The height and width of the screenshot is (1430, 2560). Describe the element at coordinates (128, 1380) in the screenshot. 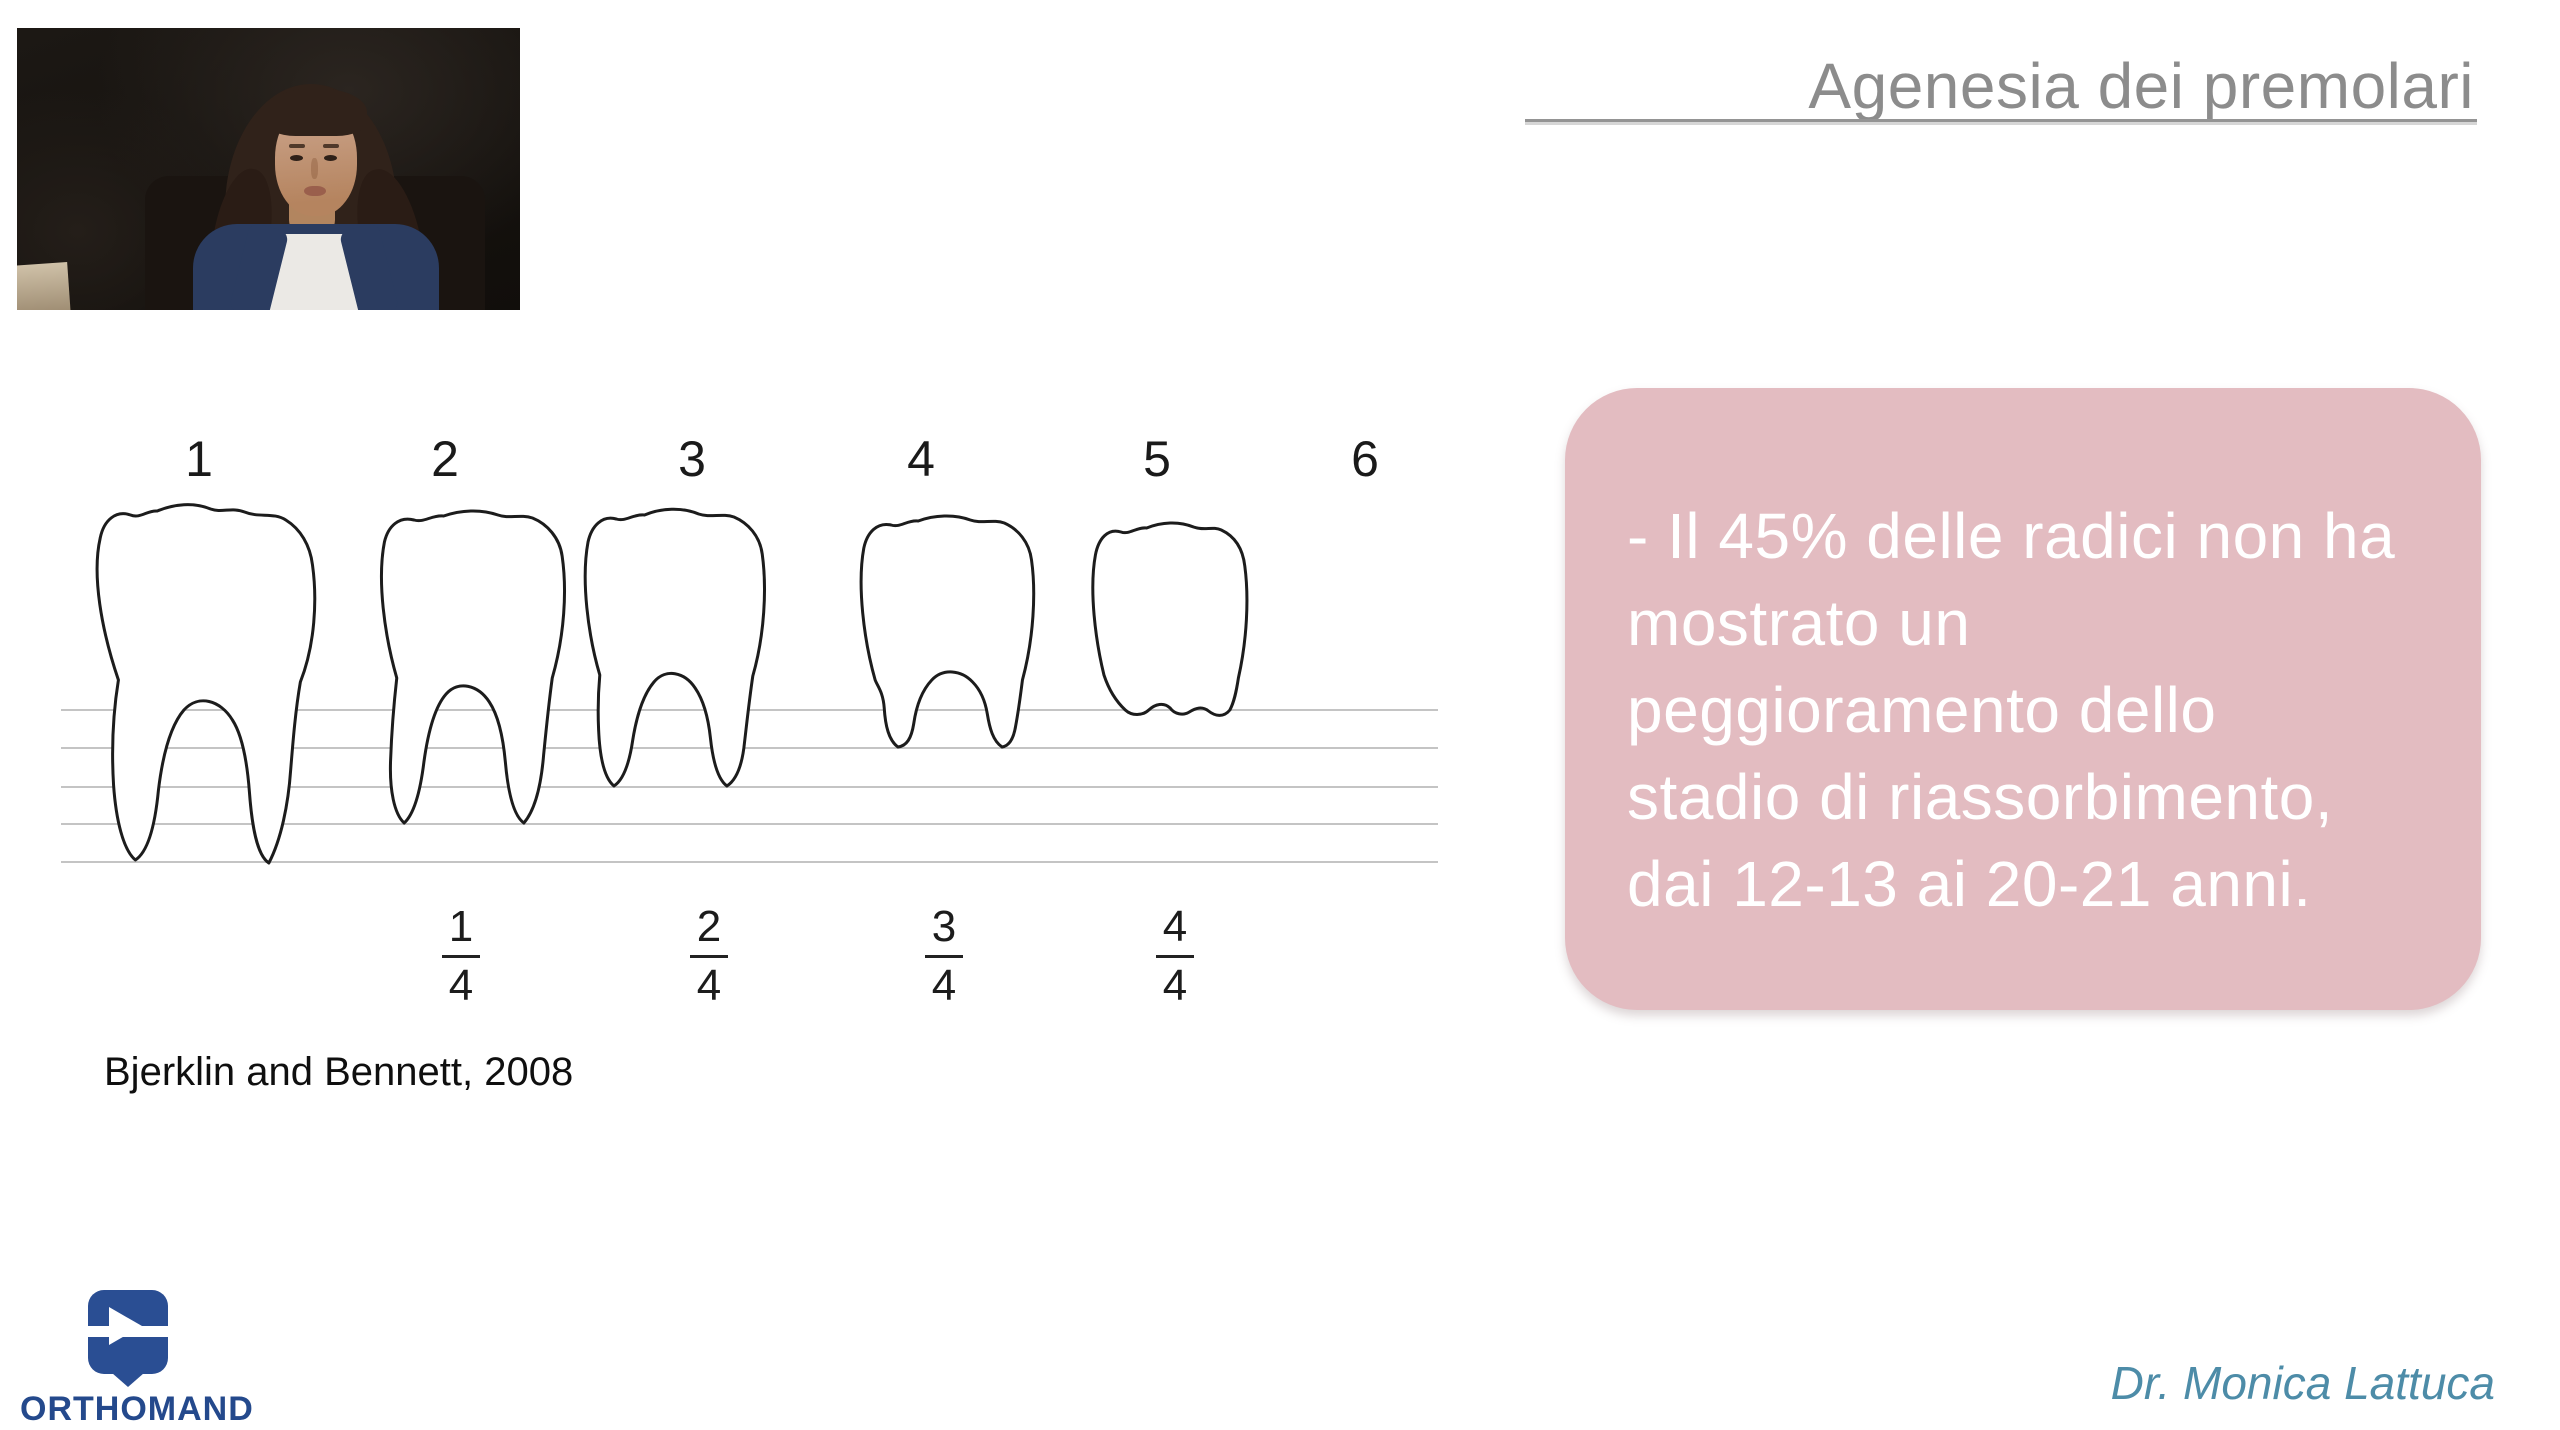

I see `speech-bubble-tail-icon` at that location.